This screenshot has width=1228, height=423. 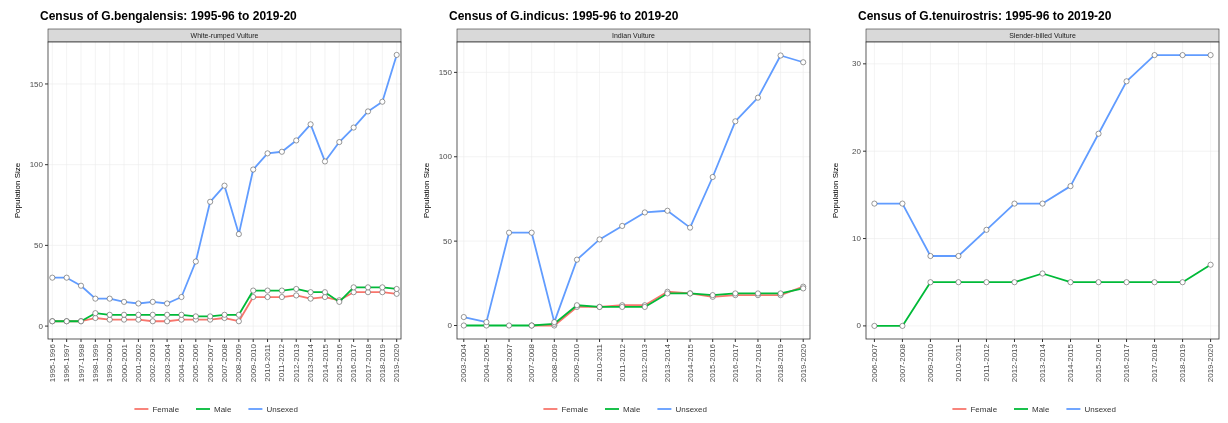 What do you see at coordinates (95, 363) in the screenshot?
I see `x-tick-label: 1998-1999` at bounding box center [95, 363].